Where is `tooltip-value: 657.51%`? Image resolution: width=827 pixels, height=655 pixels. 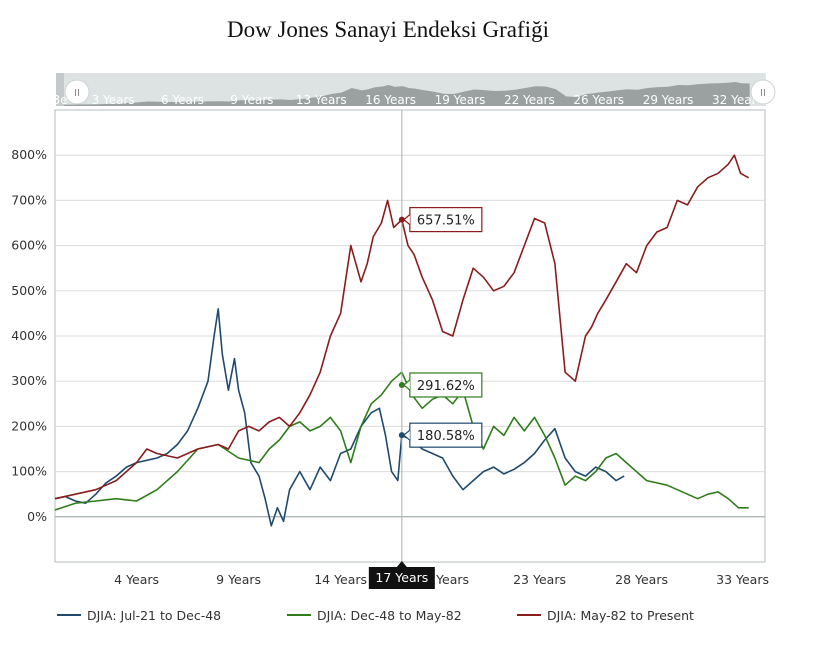
tooltip-value: 657.51% is located at coordinates (446, 221).